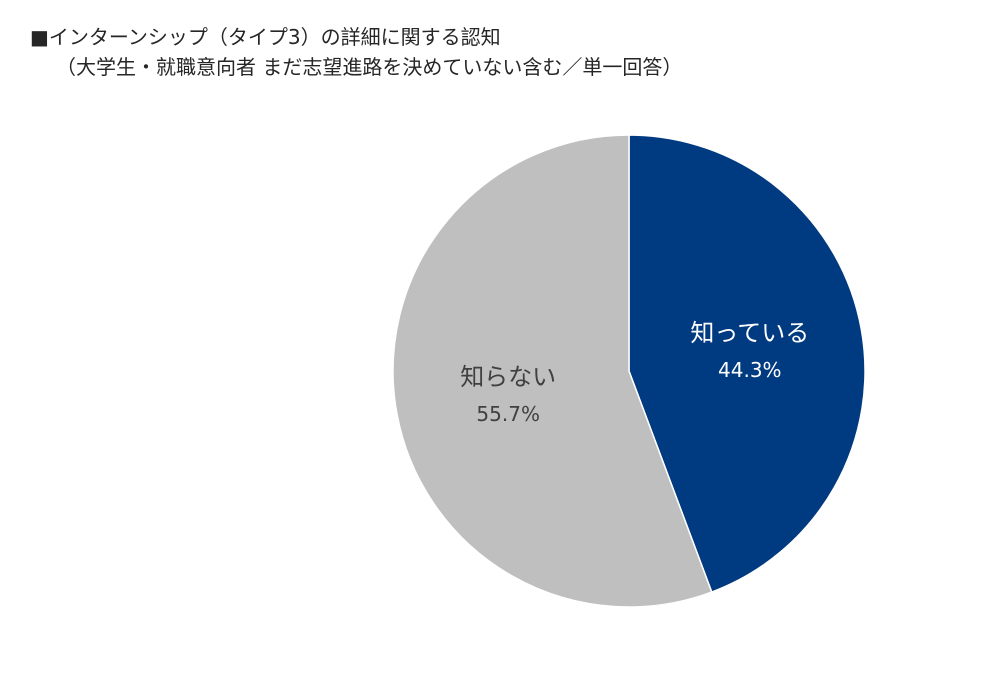  What do you see at coordinates (634, 372) in the screenshot?
I see `pie-labels: 知っている 44.3% 知らない 55.7%` at bounding box center [634, 372].